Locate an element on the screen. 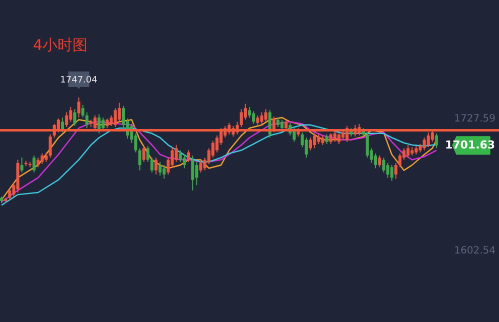 This screenshot has height=322, width=499. y-tick-label: 1602.54 is located at coordinates (475, 250).